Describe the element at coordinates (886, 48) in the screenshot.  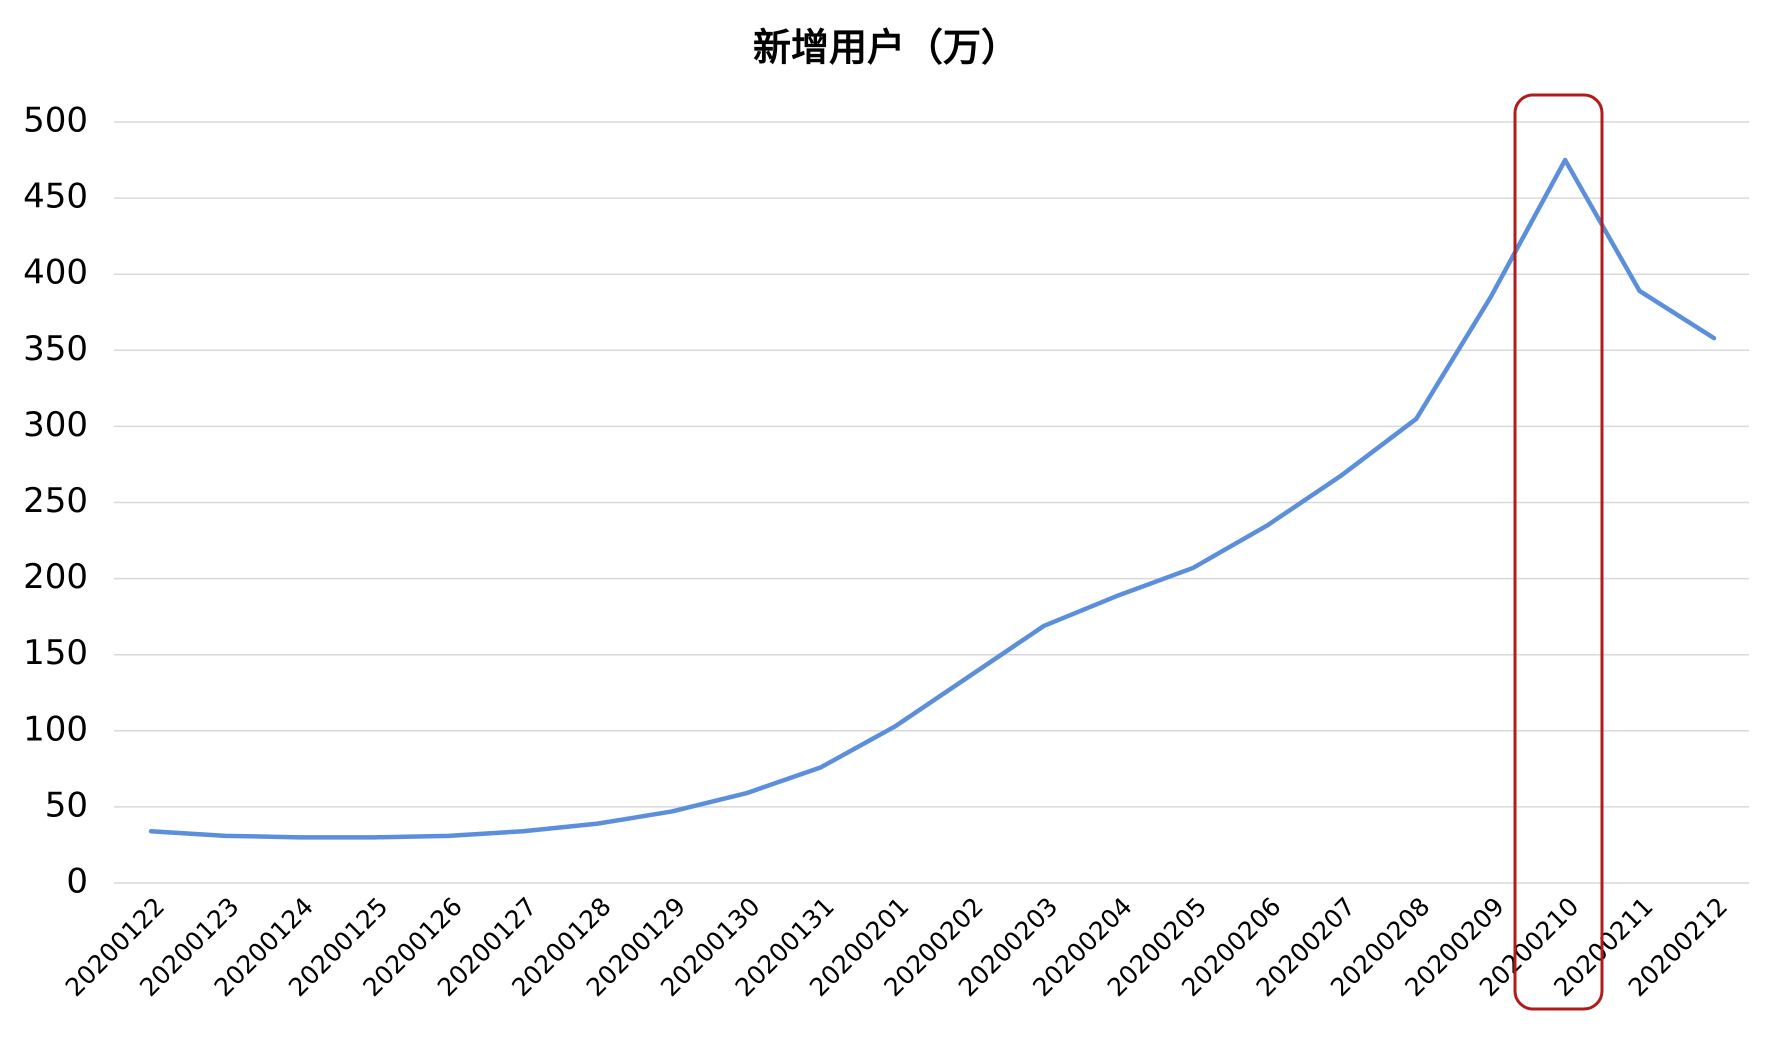
I see `chart-title: 新增用户（万）` at that location.